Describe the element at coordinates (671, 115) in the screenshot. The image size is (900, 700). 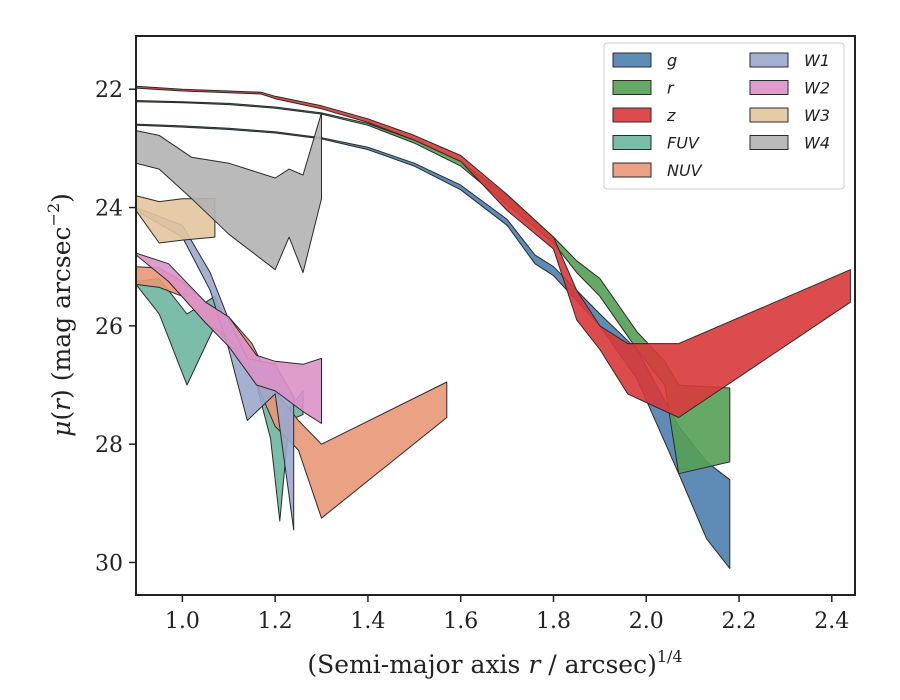
I see `legend-label-z: z` at that location.